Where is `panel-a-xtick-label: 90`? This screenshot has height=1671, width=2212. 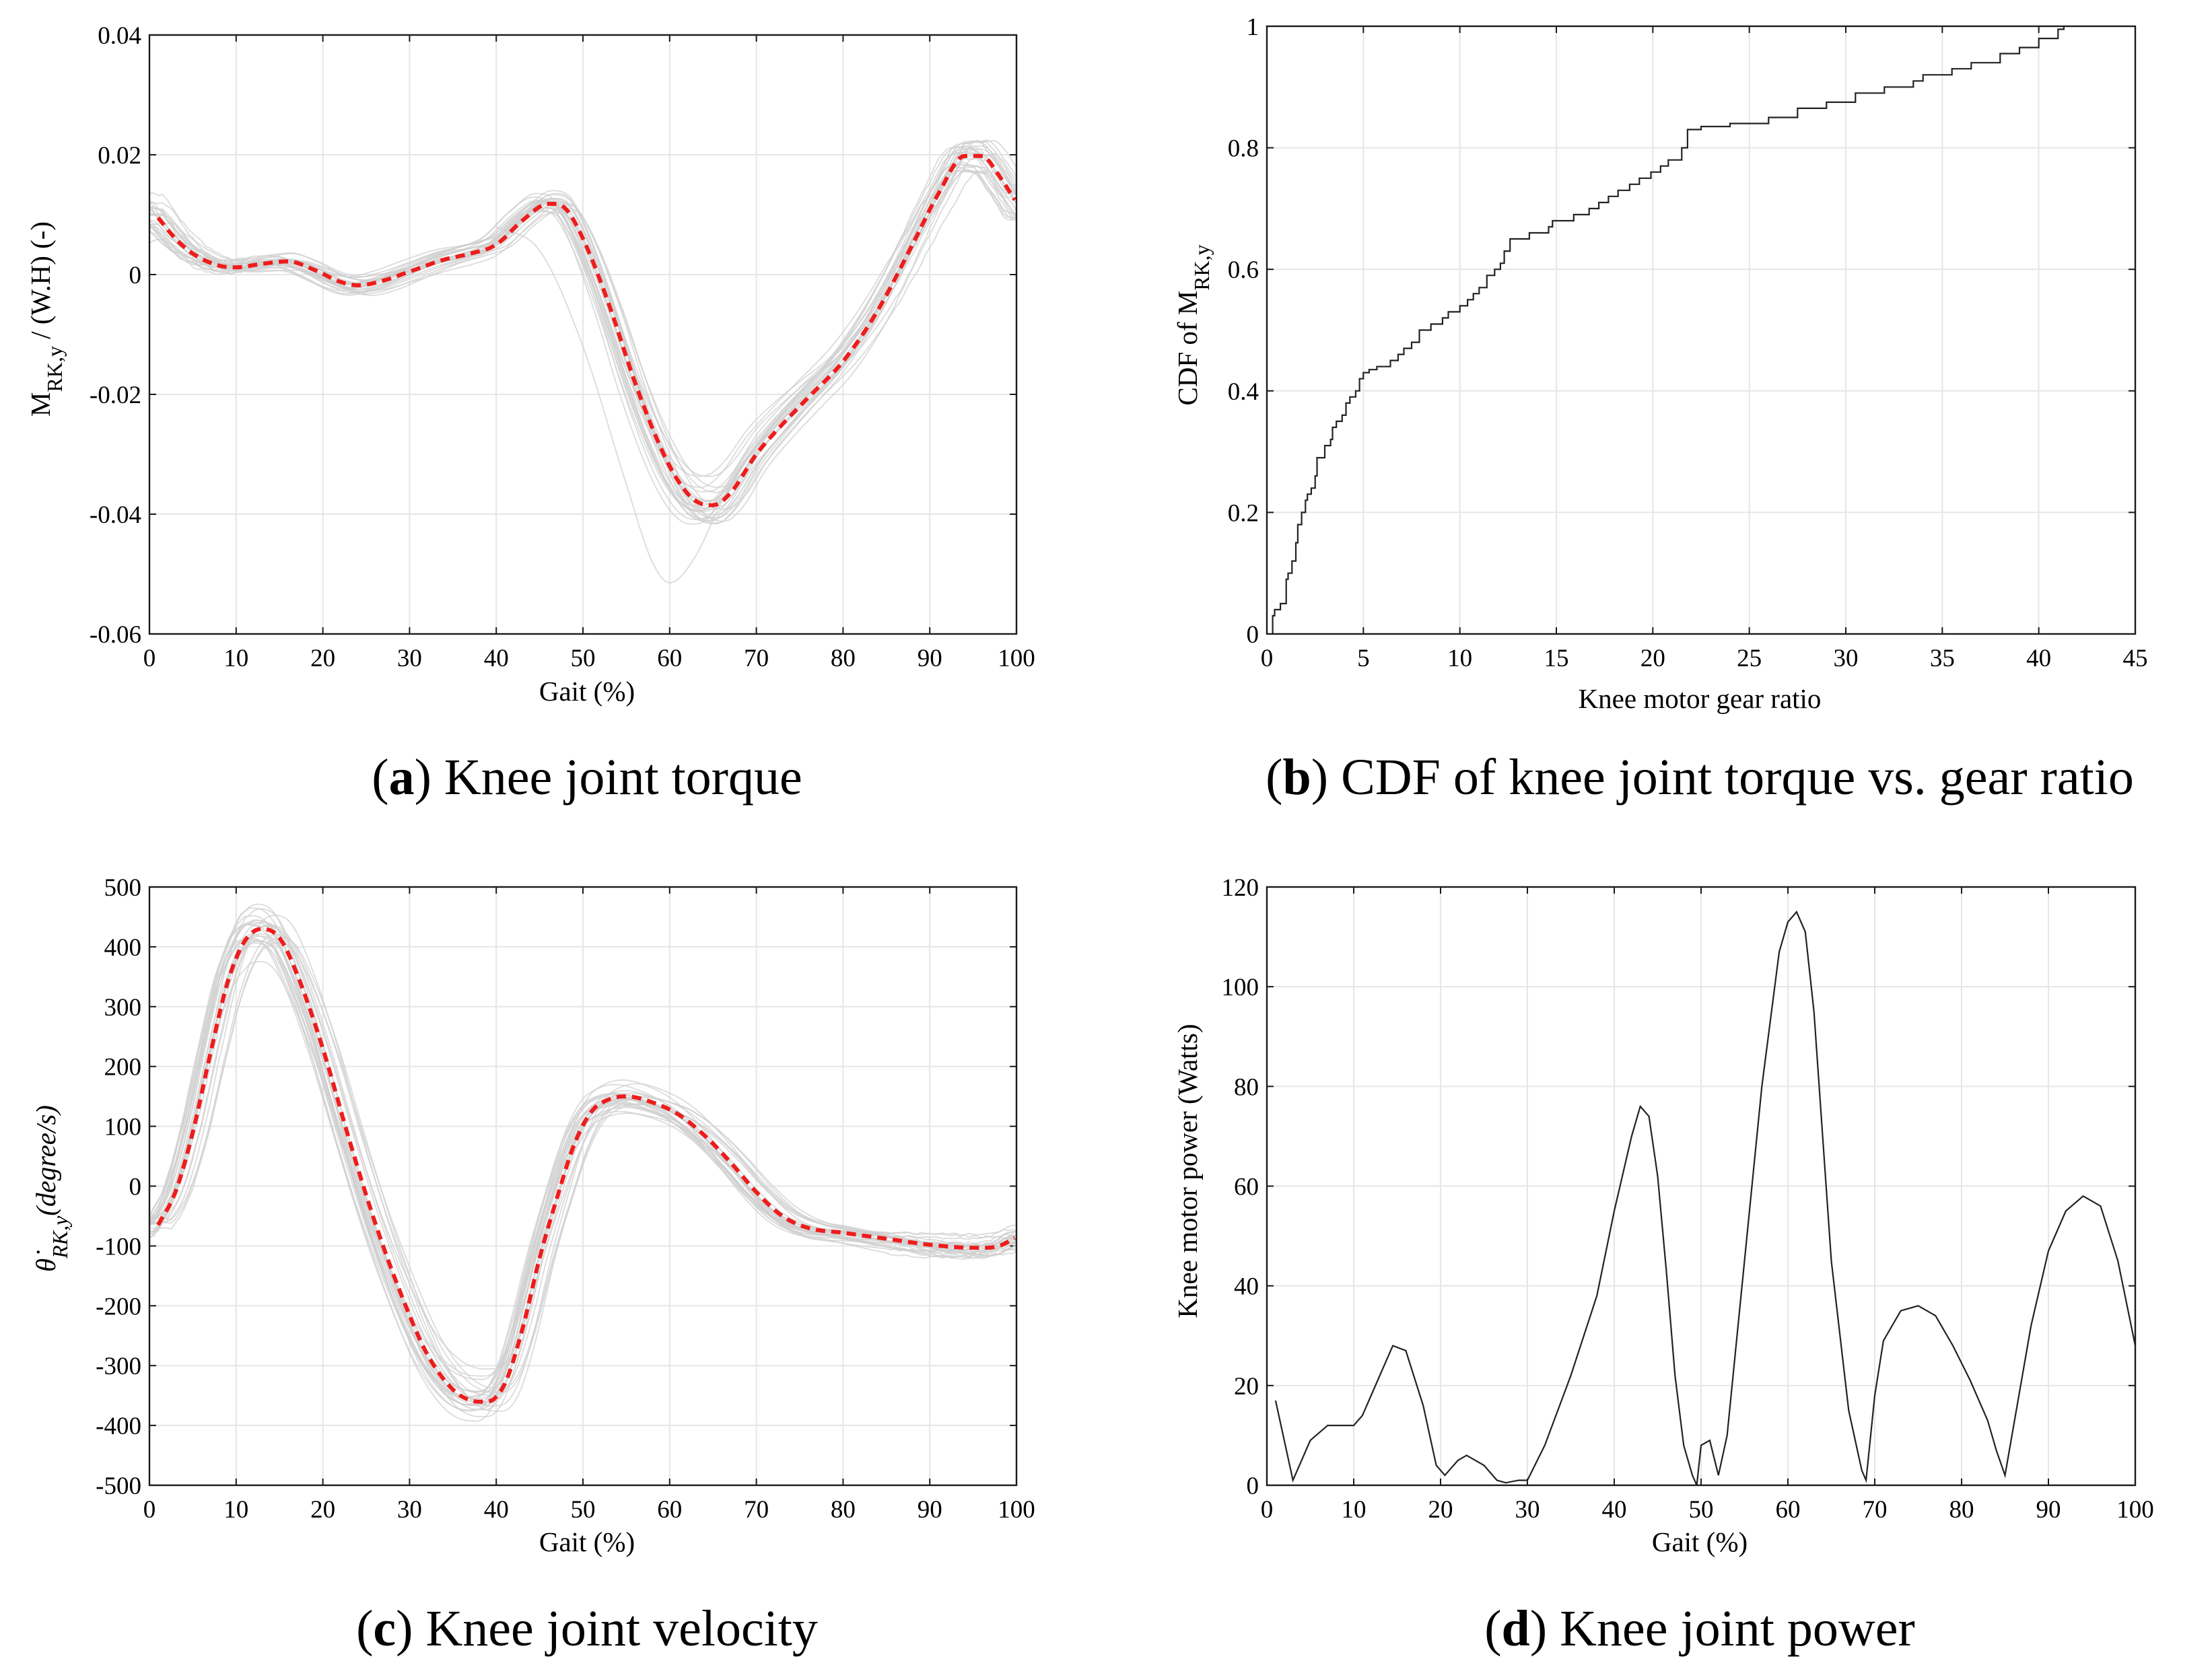 panel-a-xtick-label: 90 is located at coordinates (930, 658).